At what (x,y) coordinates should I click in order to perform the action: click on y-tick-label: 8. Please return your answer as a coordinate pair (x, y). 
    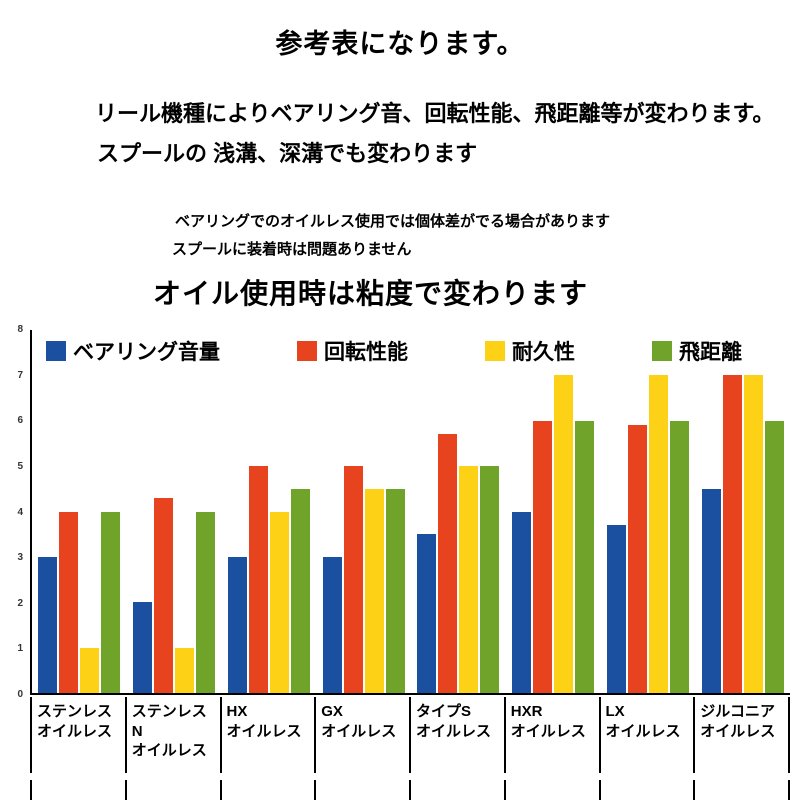
    Looking at the image, I should click on (20, 329).